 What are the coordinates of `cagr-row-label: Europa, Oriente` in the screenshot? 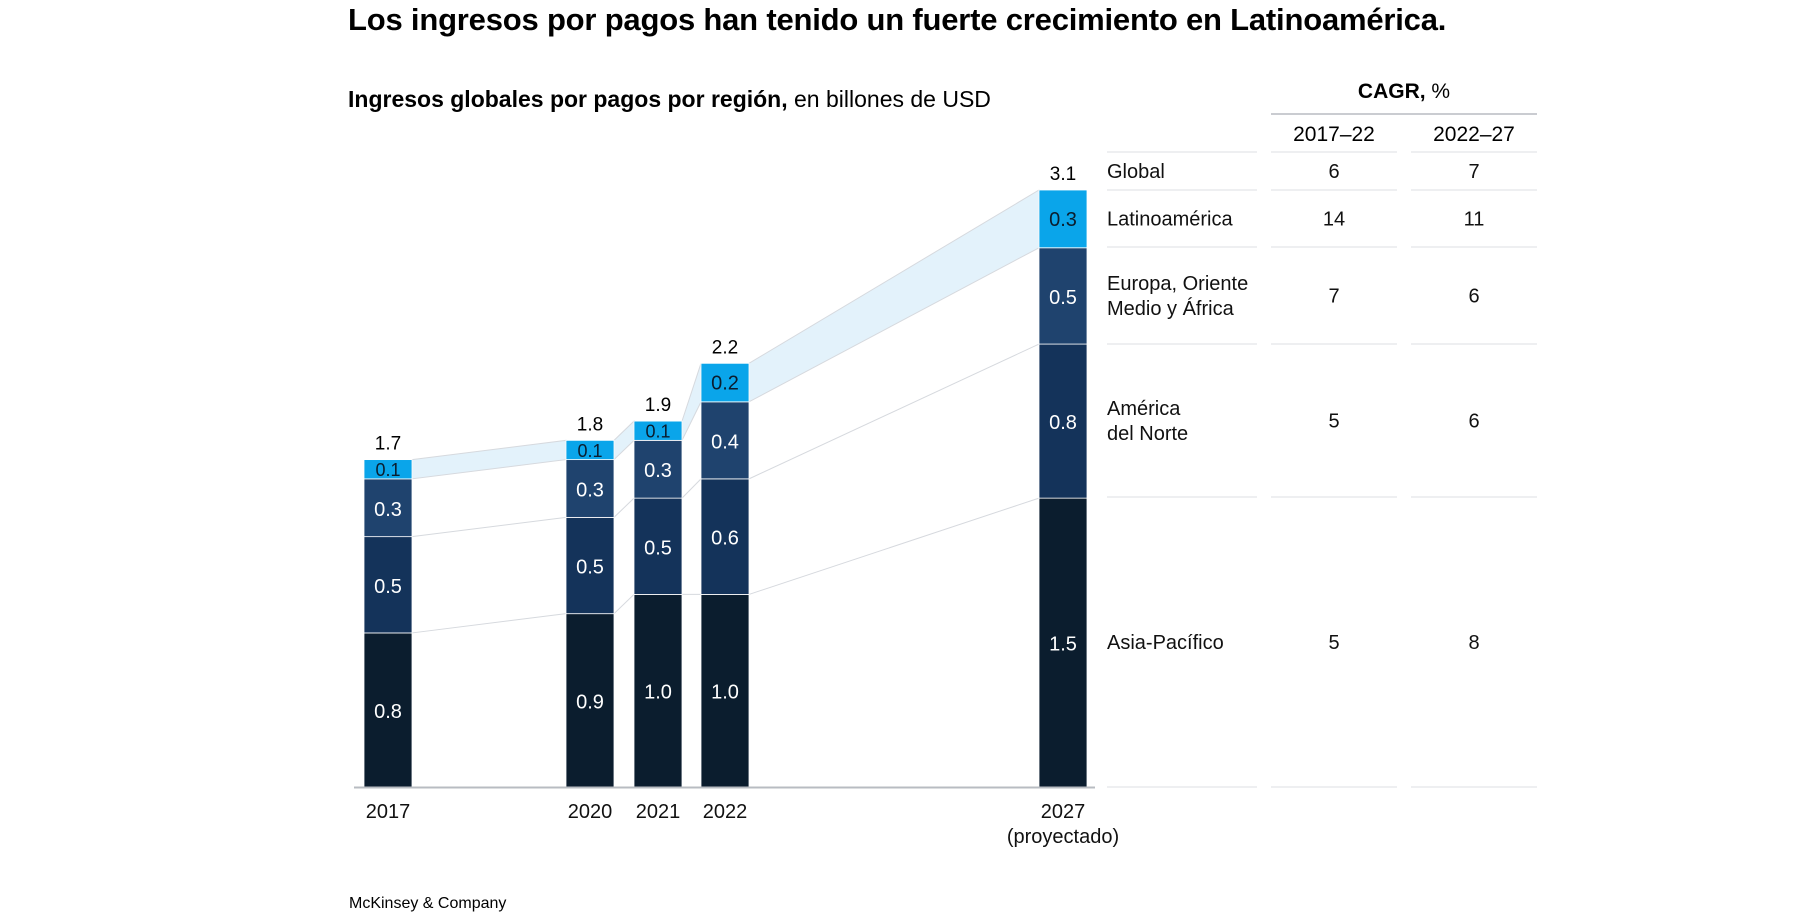 It's located at (1177, 284).